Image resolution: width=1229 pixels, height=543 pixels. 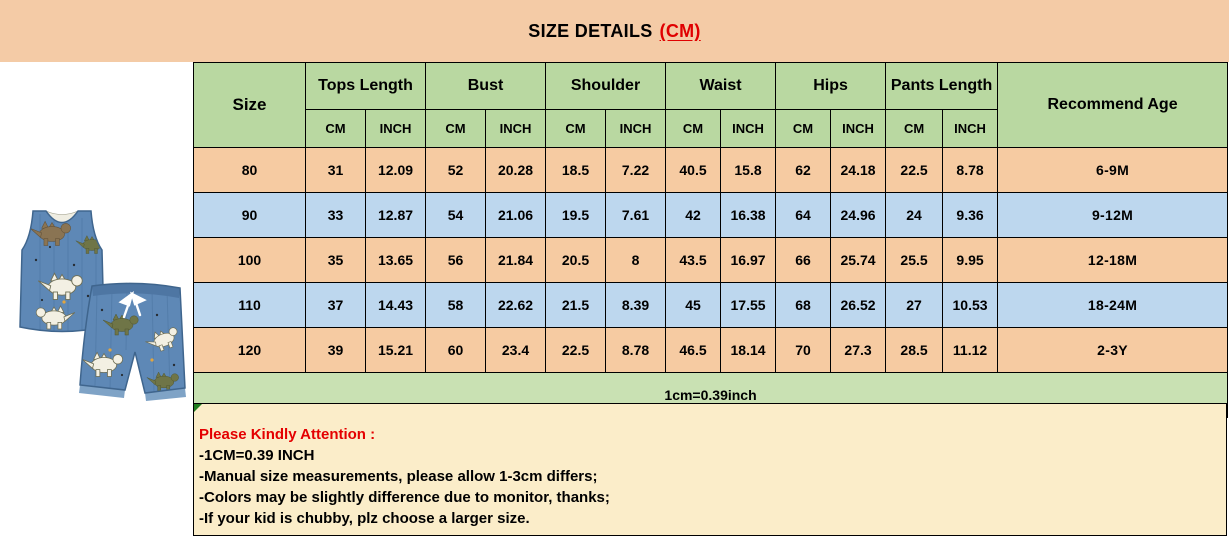 What do you see at coordinates (1113, 260) in the screenshot?
I see `recommend-age-value: 12-18M` at bounding box center [1113, 260].